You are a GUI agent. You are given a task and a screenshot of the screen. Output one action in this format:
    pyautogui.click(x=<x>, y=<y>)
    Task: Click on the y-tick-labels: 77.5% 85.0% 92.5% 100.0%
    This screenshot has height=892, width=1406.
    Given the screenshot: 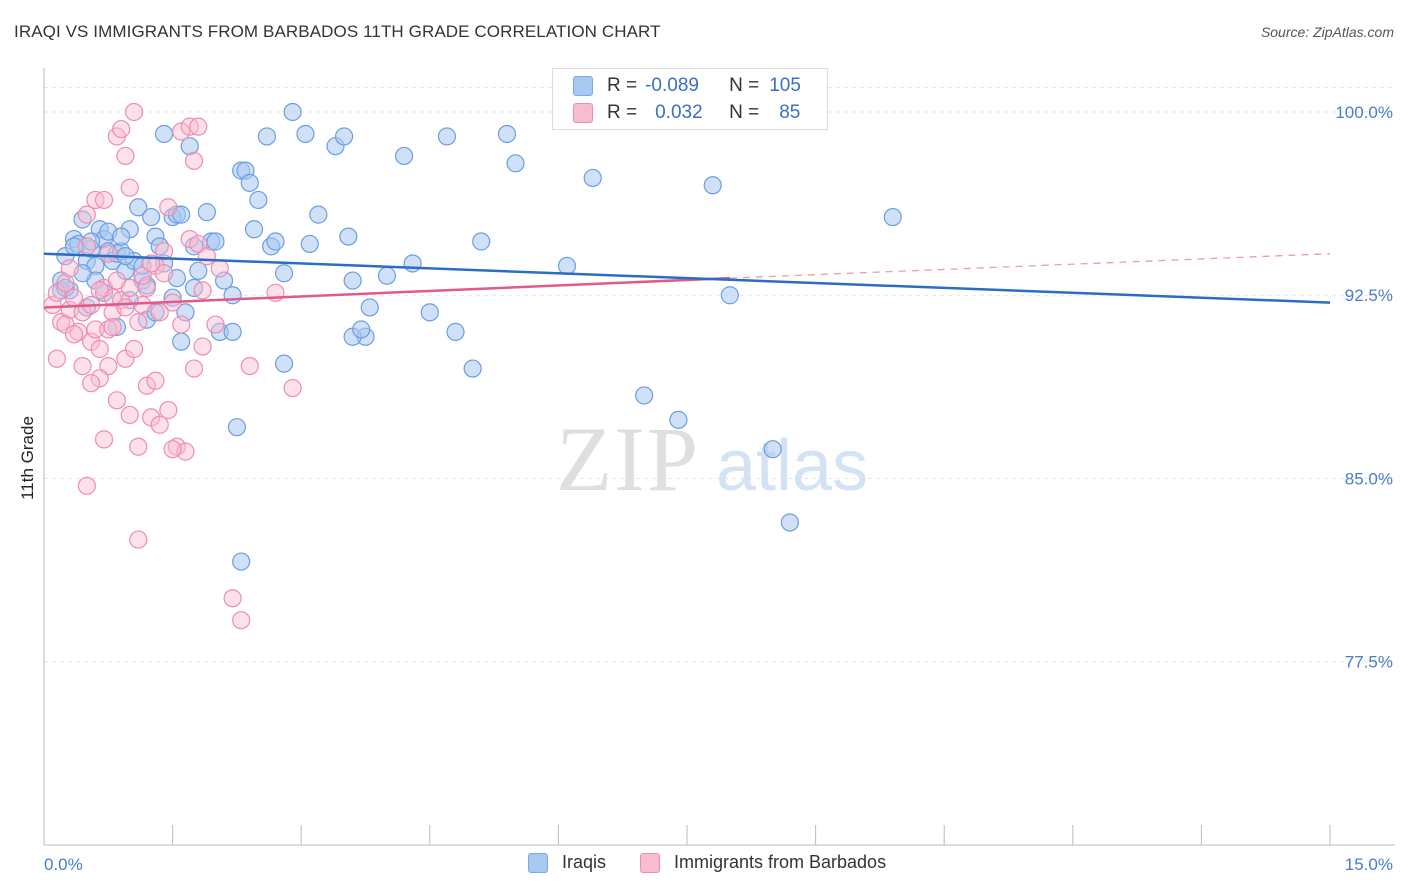 What is the action you would take?
    pyautogui.click(x=1364, y=387)
    